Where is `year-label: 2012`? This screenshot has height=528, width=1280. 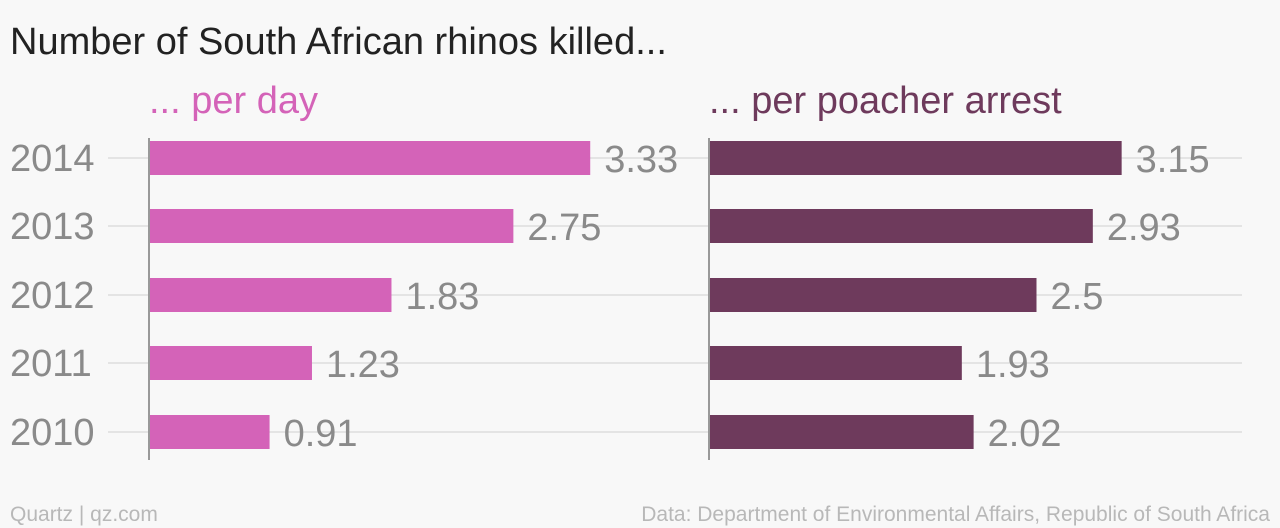 year-label: 2012 is located at coordinates (52, 296).